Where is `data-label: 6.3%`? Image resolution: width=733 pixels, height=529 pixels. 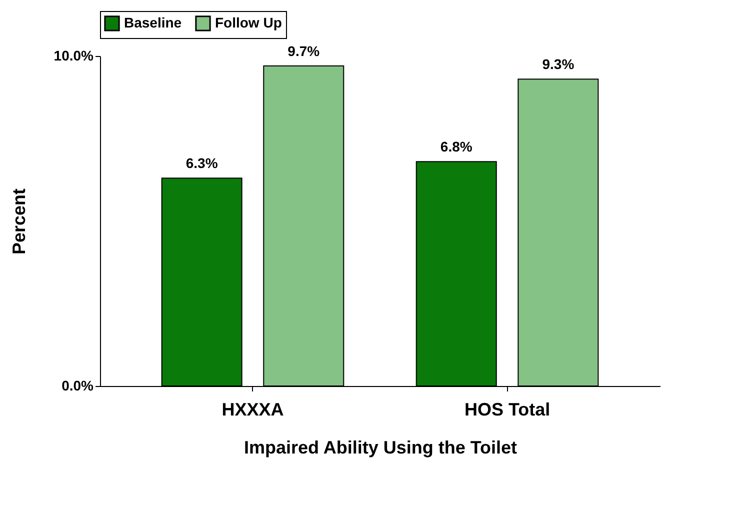
data-label: 6.3% is located at coordinates (202, 163).